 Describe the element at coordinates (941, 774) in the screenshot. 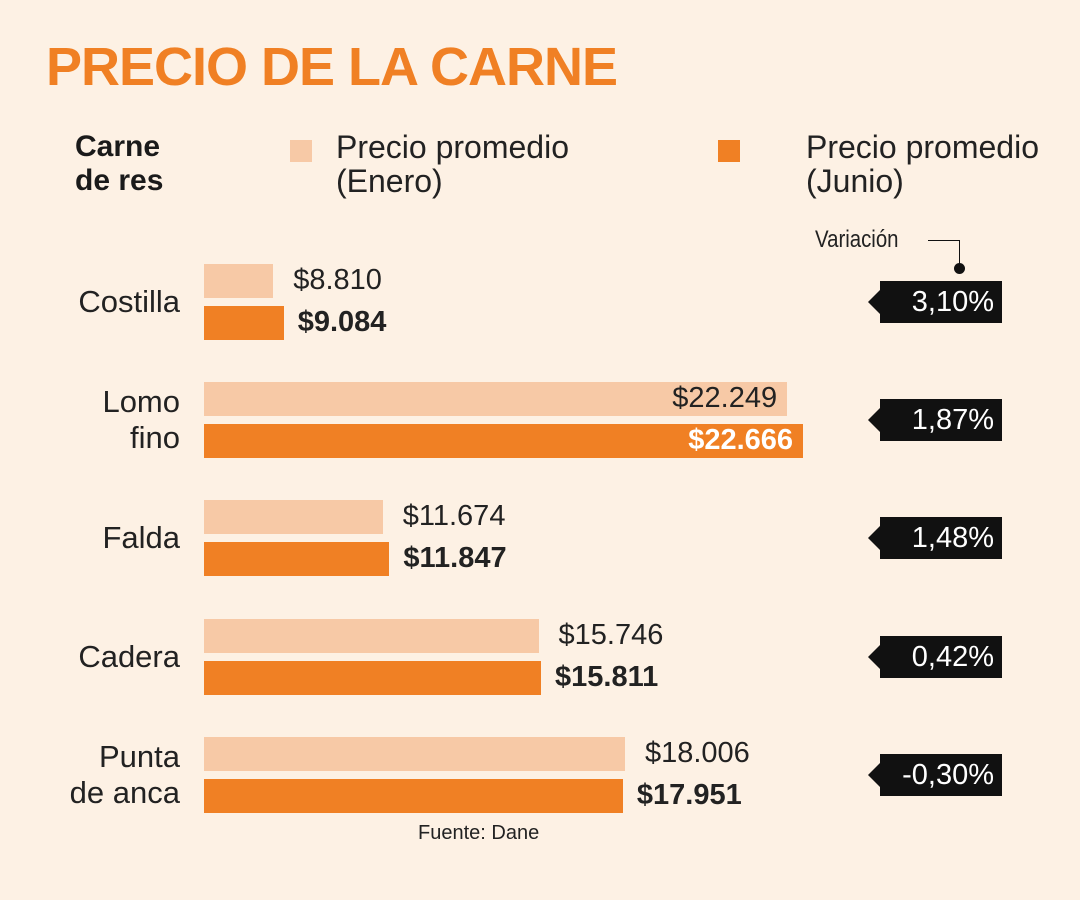

I see `variation-tag: -0,30%` at that location.